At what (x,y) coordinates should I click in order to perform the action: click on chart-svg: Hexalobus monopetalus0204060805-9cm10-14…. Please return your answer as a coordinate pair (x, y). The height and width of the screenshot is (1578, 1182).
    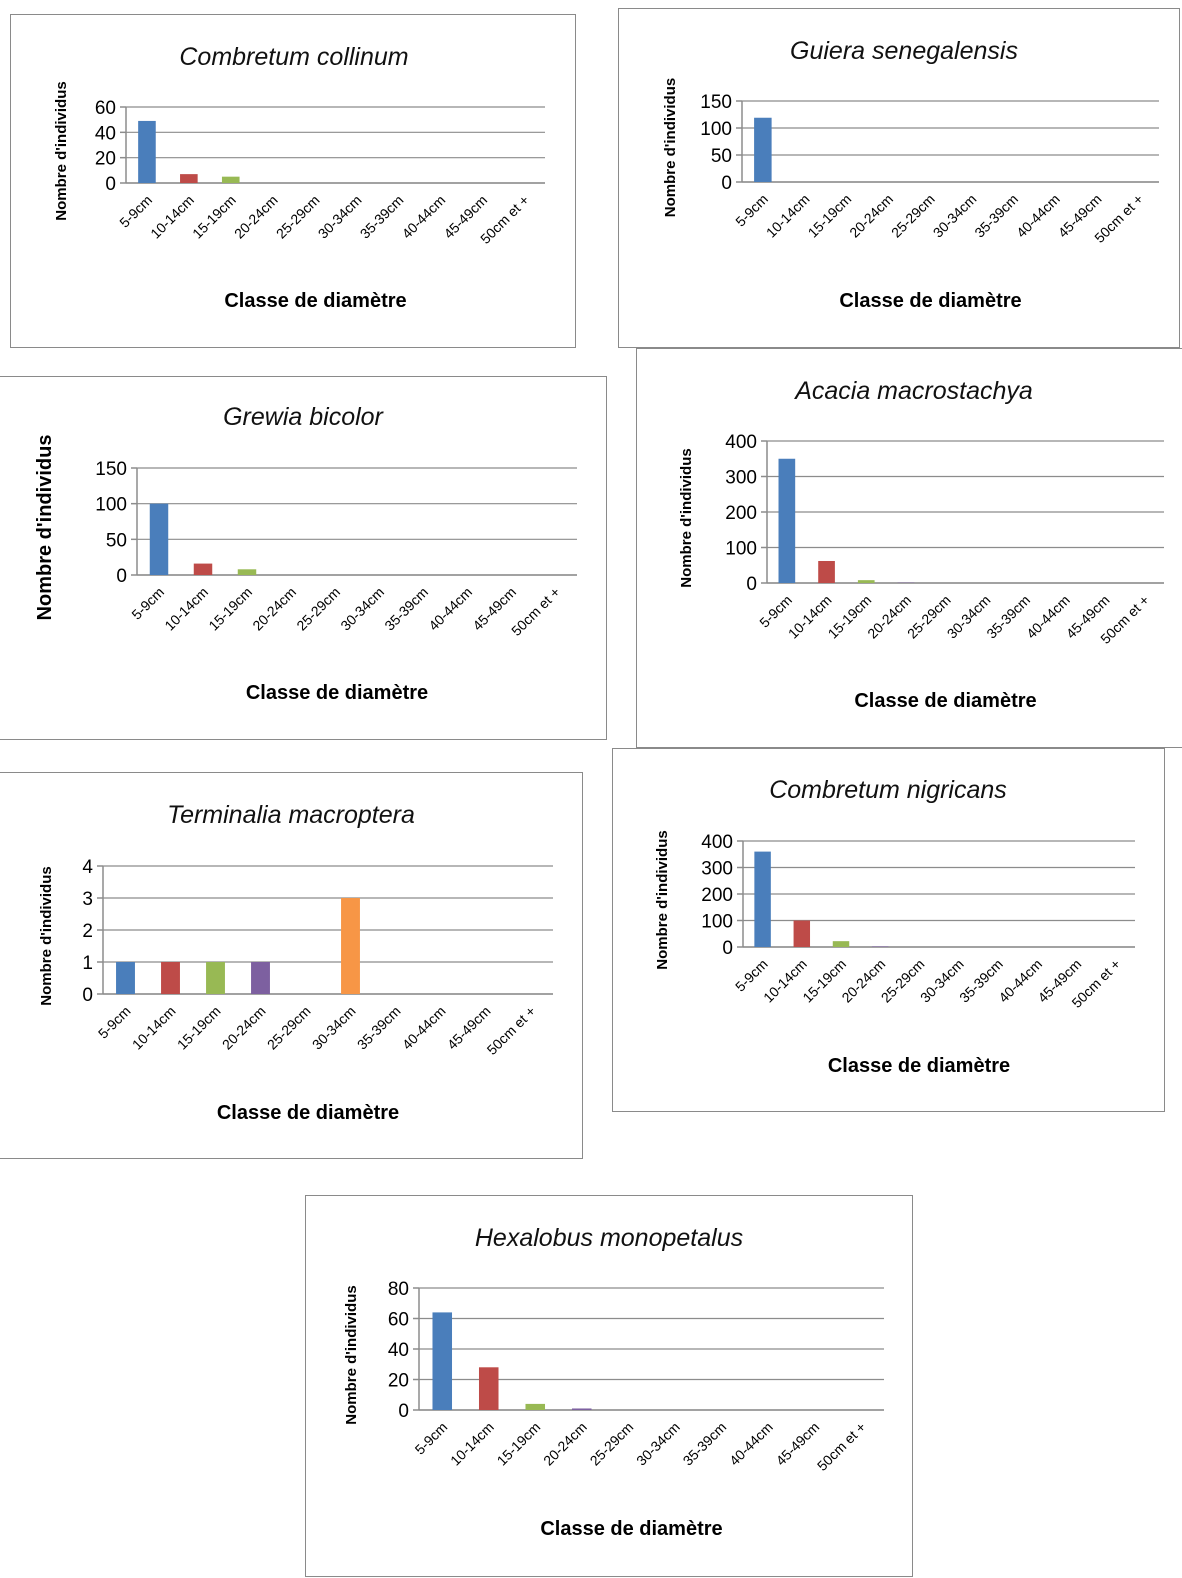
    Looking at the image, I should click on (610, 1387).